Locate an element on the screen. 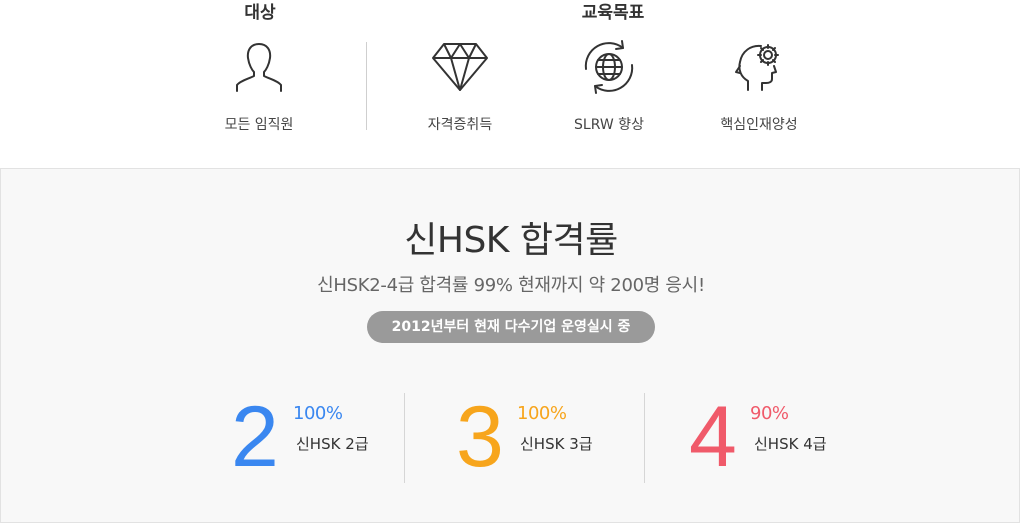 Image resolution: width=1020 pixels, height=523 pixels. goal-item-slrw: SLRW 향상 is located at coordinates (609, 85).